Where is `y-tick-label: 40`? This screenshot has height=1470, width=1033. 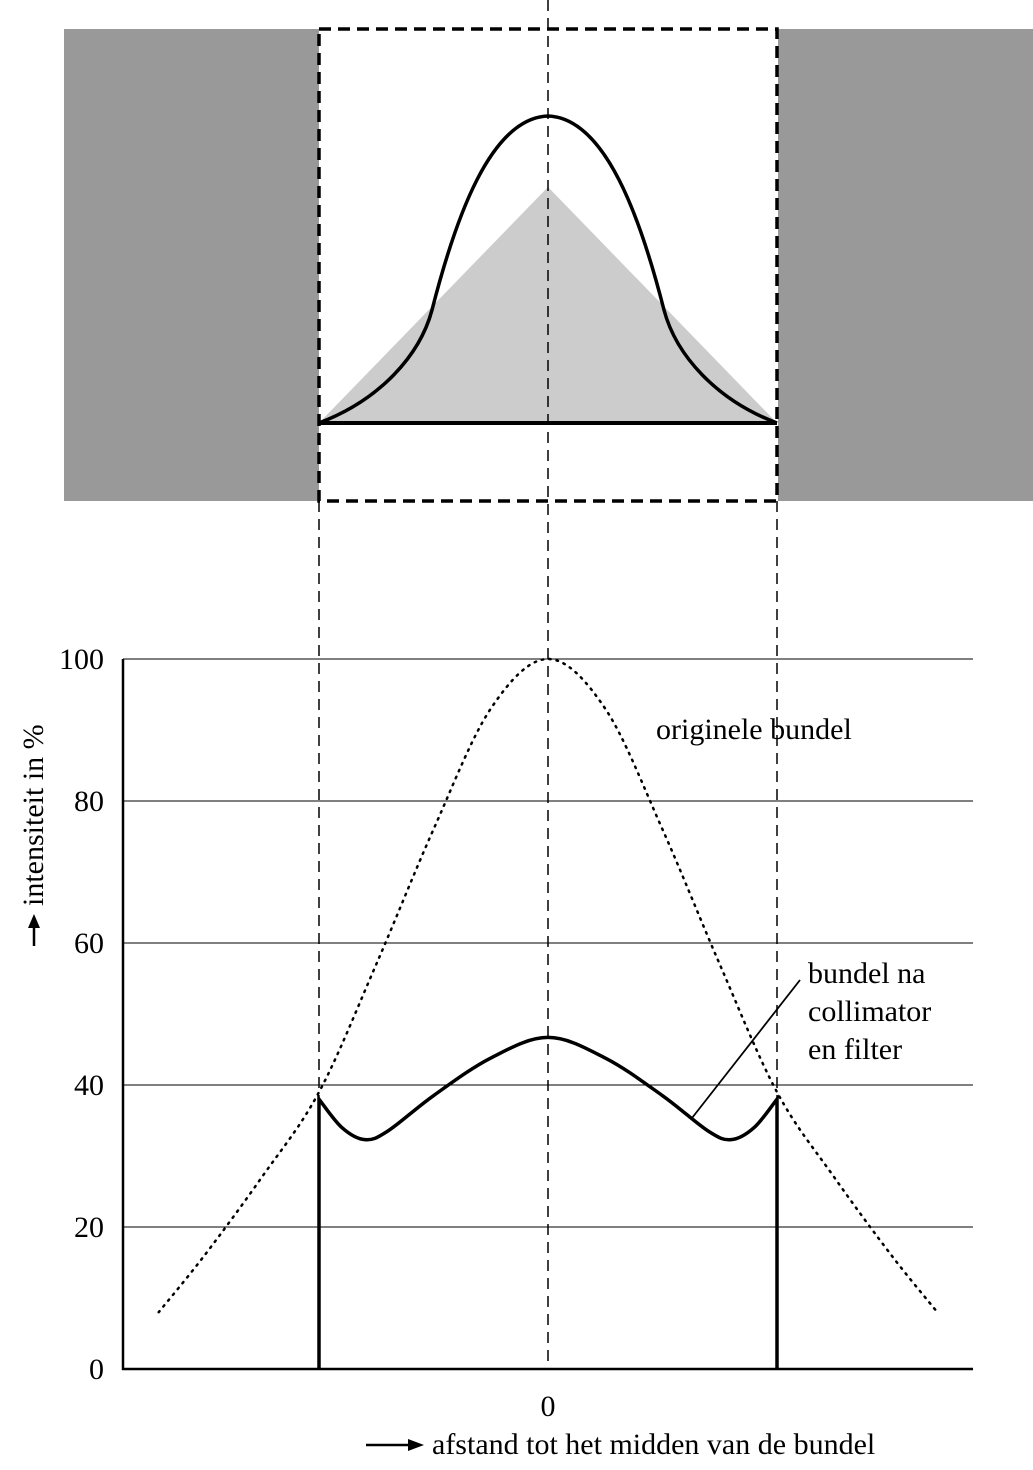
y-tick-label: 40 is located at coordinates (89, 1085).